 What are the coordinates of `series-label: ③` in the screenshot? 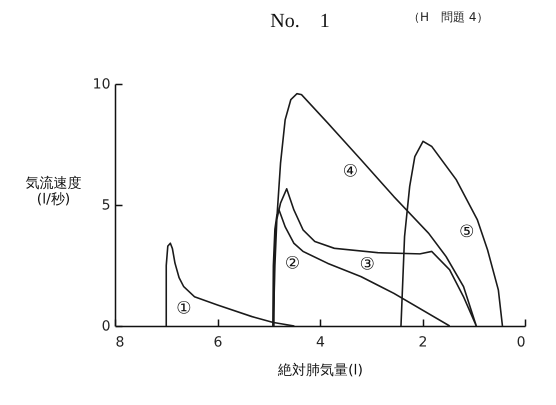 It's located at (367, 264).